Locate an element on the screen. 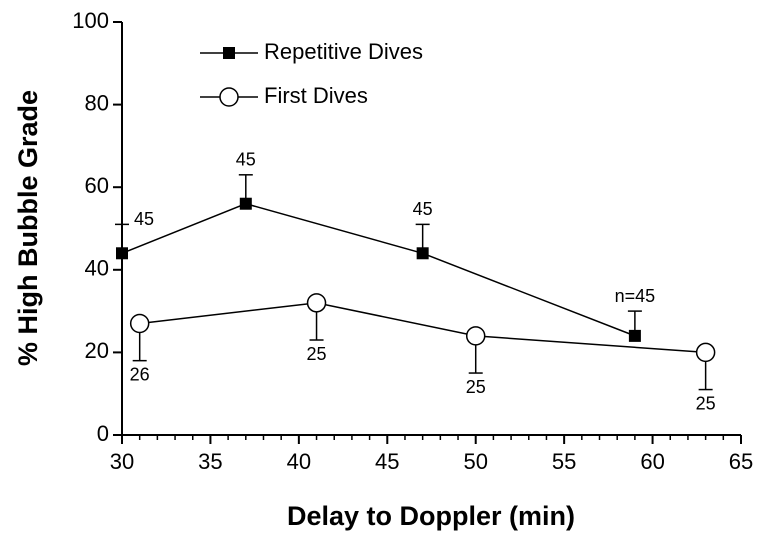 The height and width of the screenshot is (550, 759). x-axis-title: Delay to Doppler (min) is located at coordinates (431, 516).